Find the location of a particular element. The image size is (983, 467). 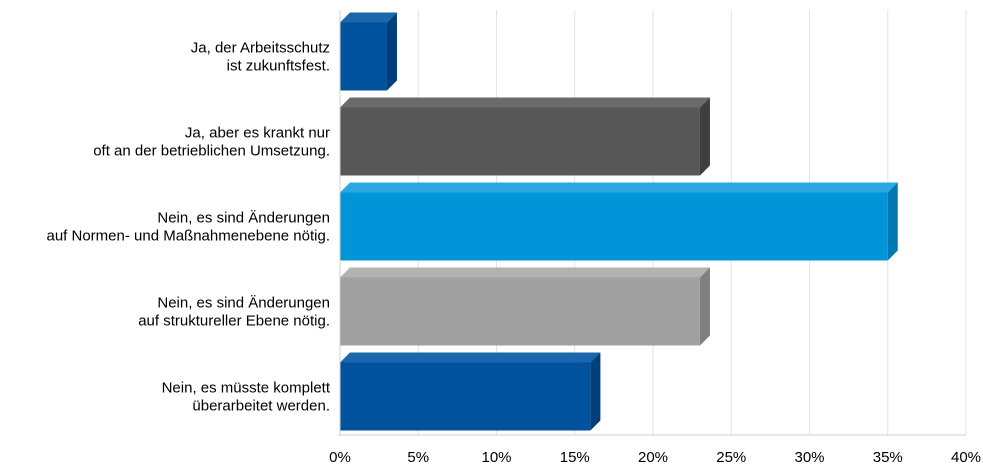

x-tick-label: 5% is located at coordinates (418, 457).